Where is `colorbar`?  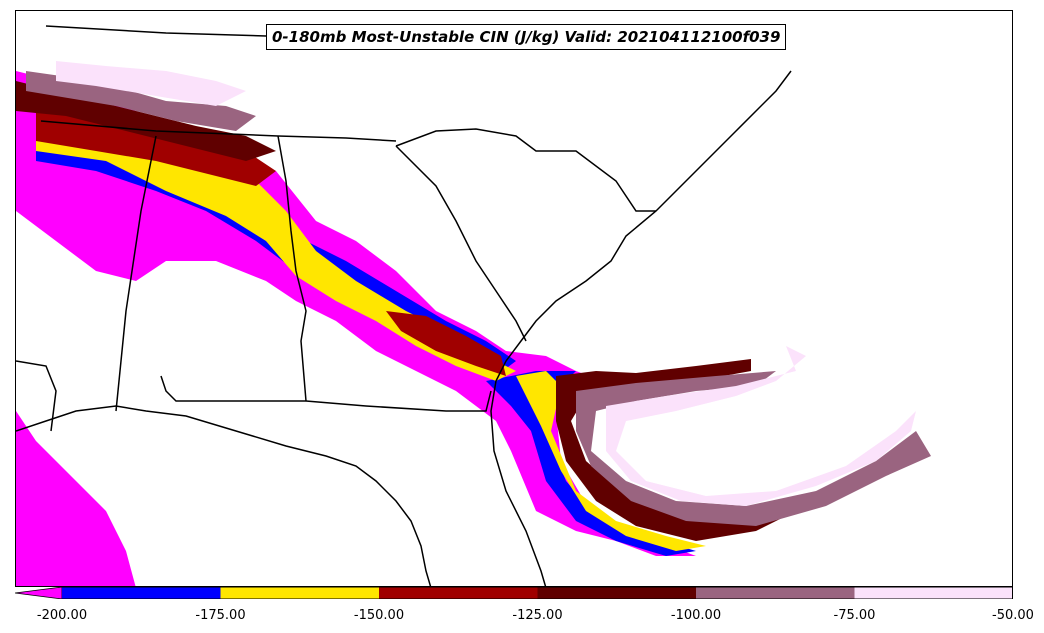
colorbar is located at coordinates (514, 593).